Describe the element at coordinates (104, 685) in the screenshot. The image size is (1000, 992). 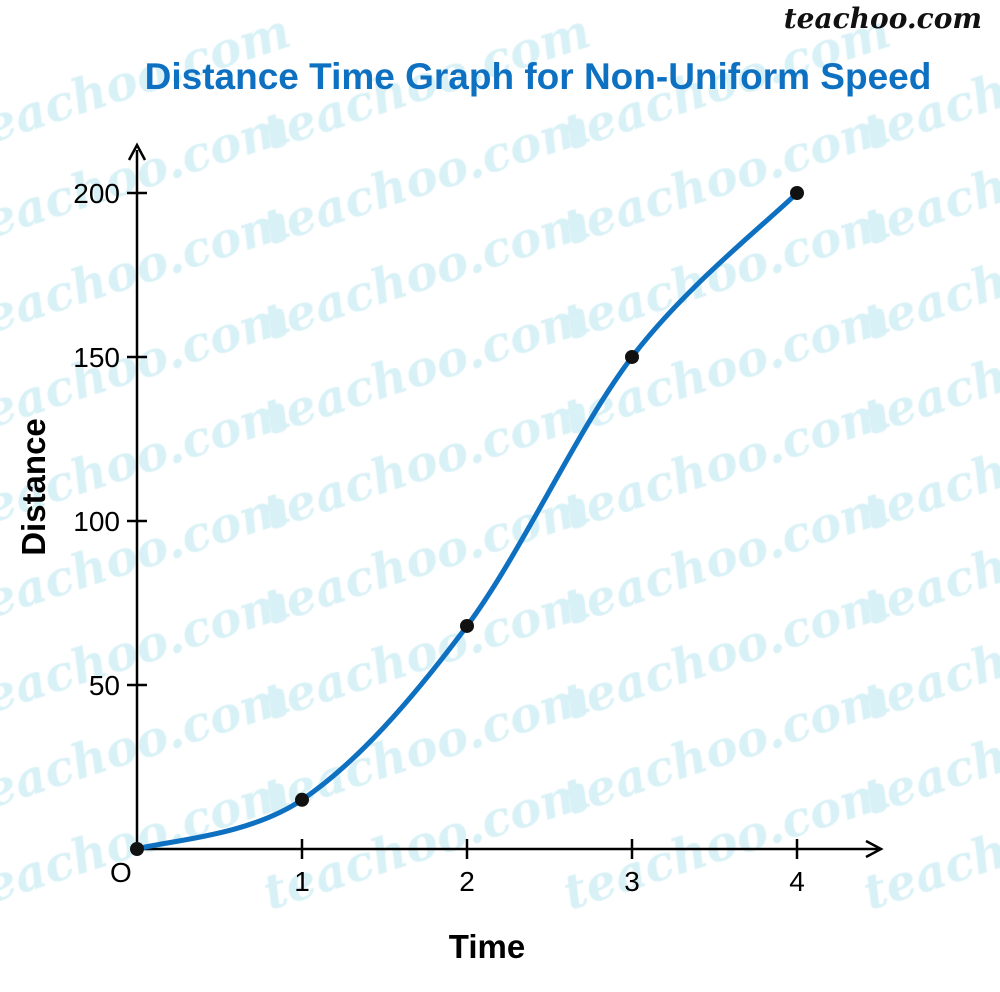
I see `y-tick-label: 50` at that location.